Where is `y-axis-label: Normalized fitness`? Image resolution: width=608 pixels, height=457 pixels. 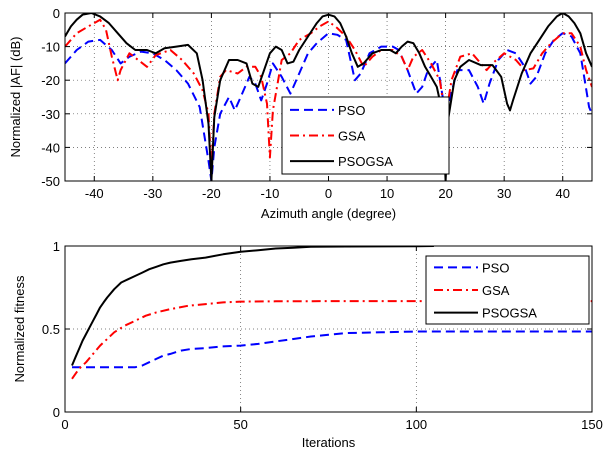
y-axis-label: Normalized fitness is located at coordinates (19, 328).